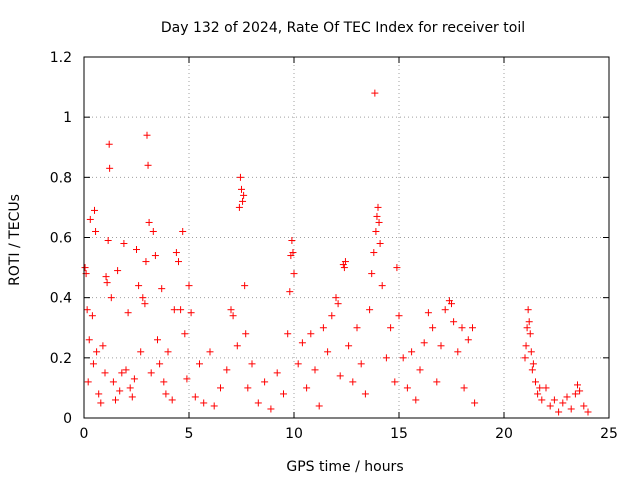 Image resolution: width=640 pixels, height=485 pixels. What do you see at coordinates (294, 434) in the screenshot?
I see `x-tick-label: 10` at bounding box center [294, 434].